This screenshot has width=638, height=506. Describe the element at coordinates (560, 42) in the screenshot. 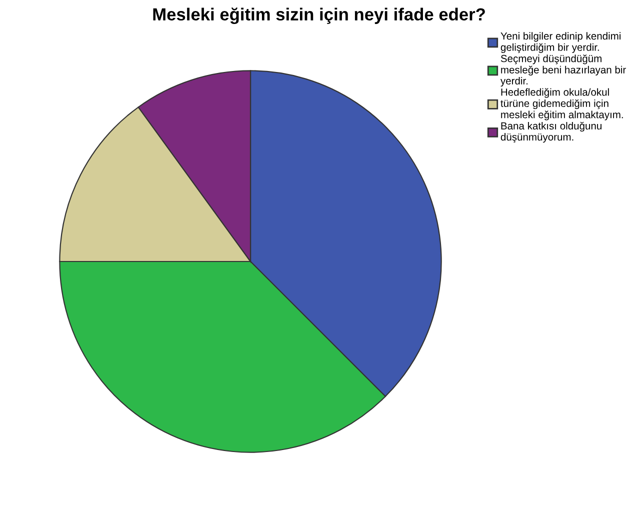

I see `legend-label: Yeni bilgiler edinip kendimi geliştirdiğim bir yerdir.` at that location.